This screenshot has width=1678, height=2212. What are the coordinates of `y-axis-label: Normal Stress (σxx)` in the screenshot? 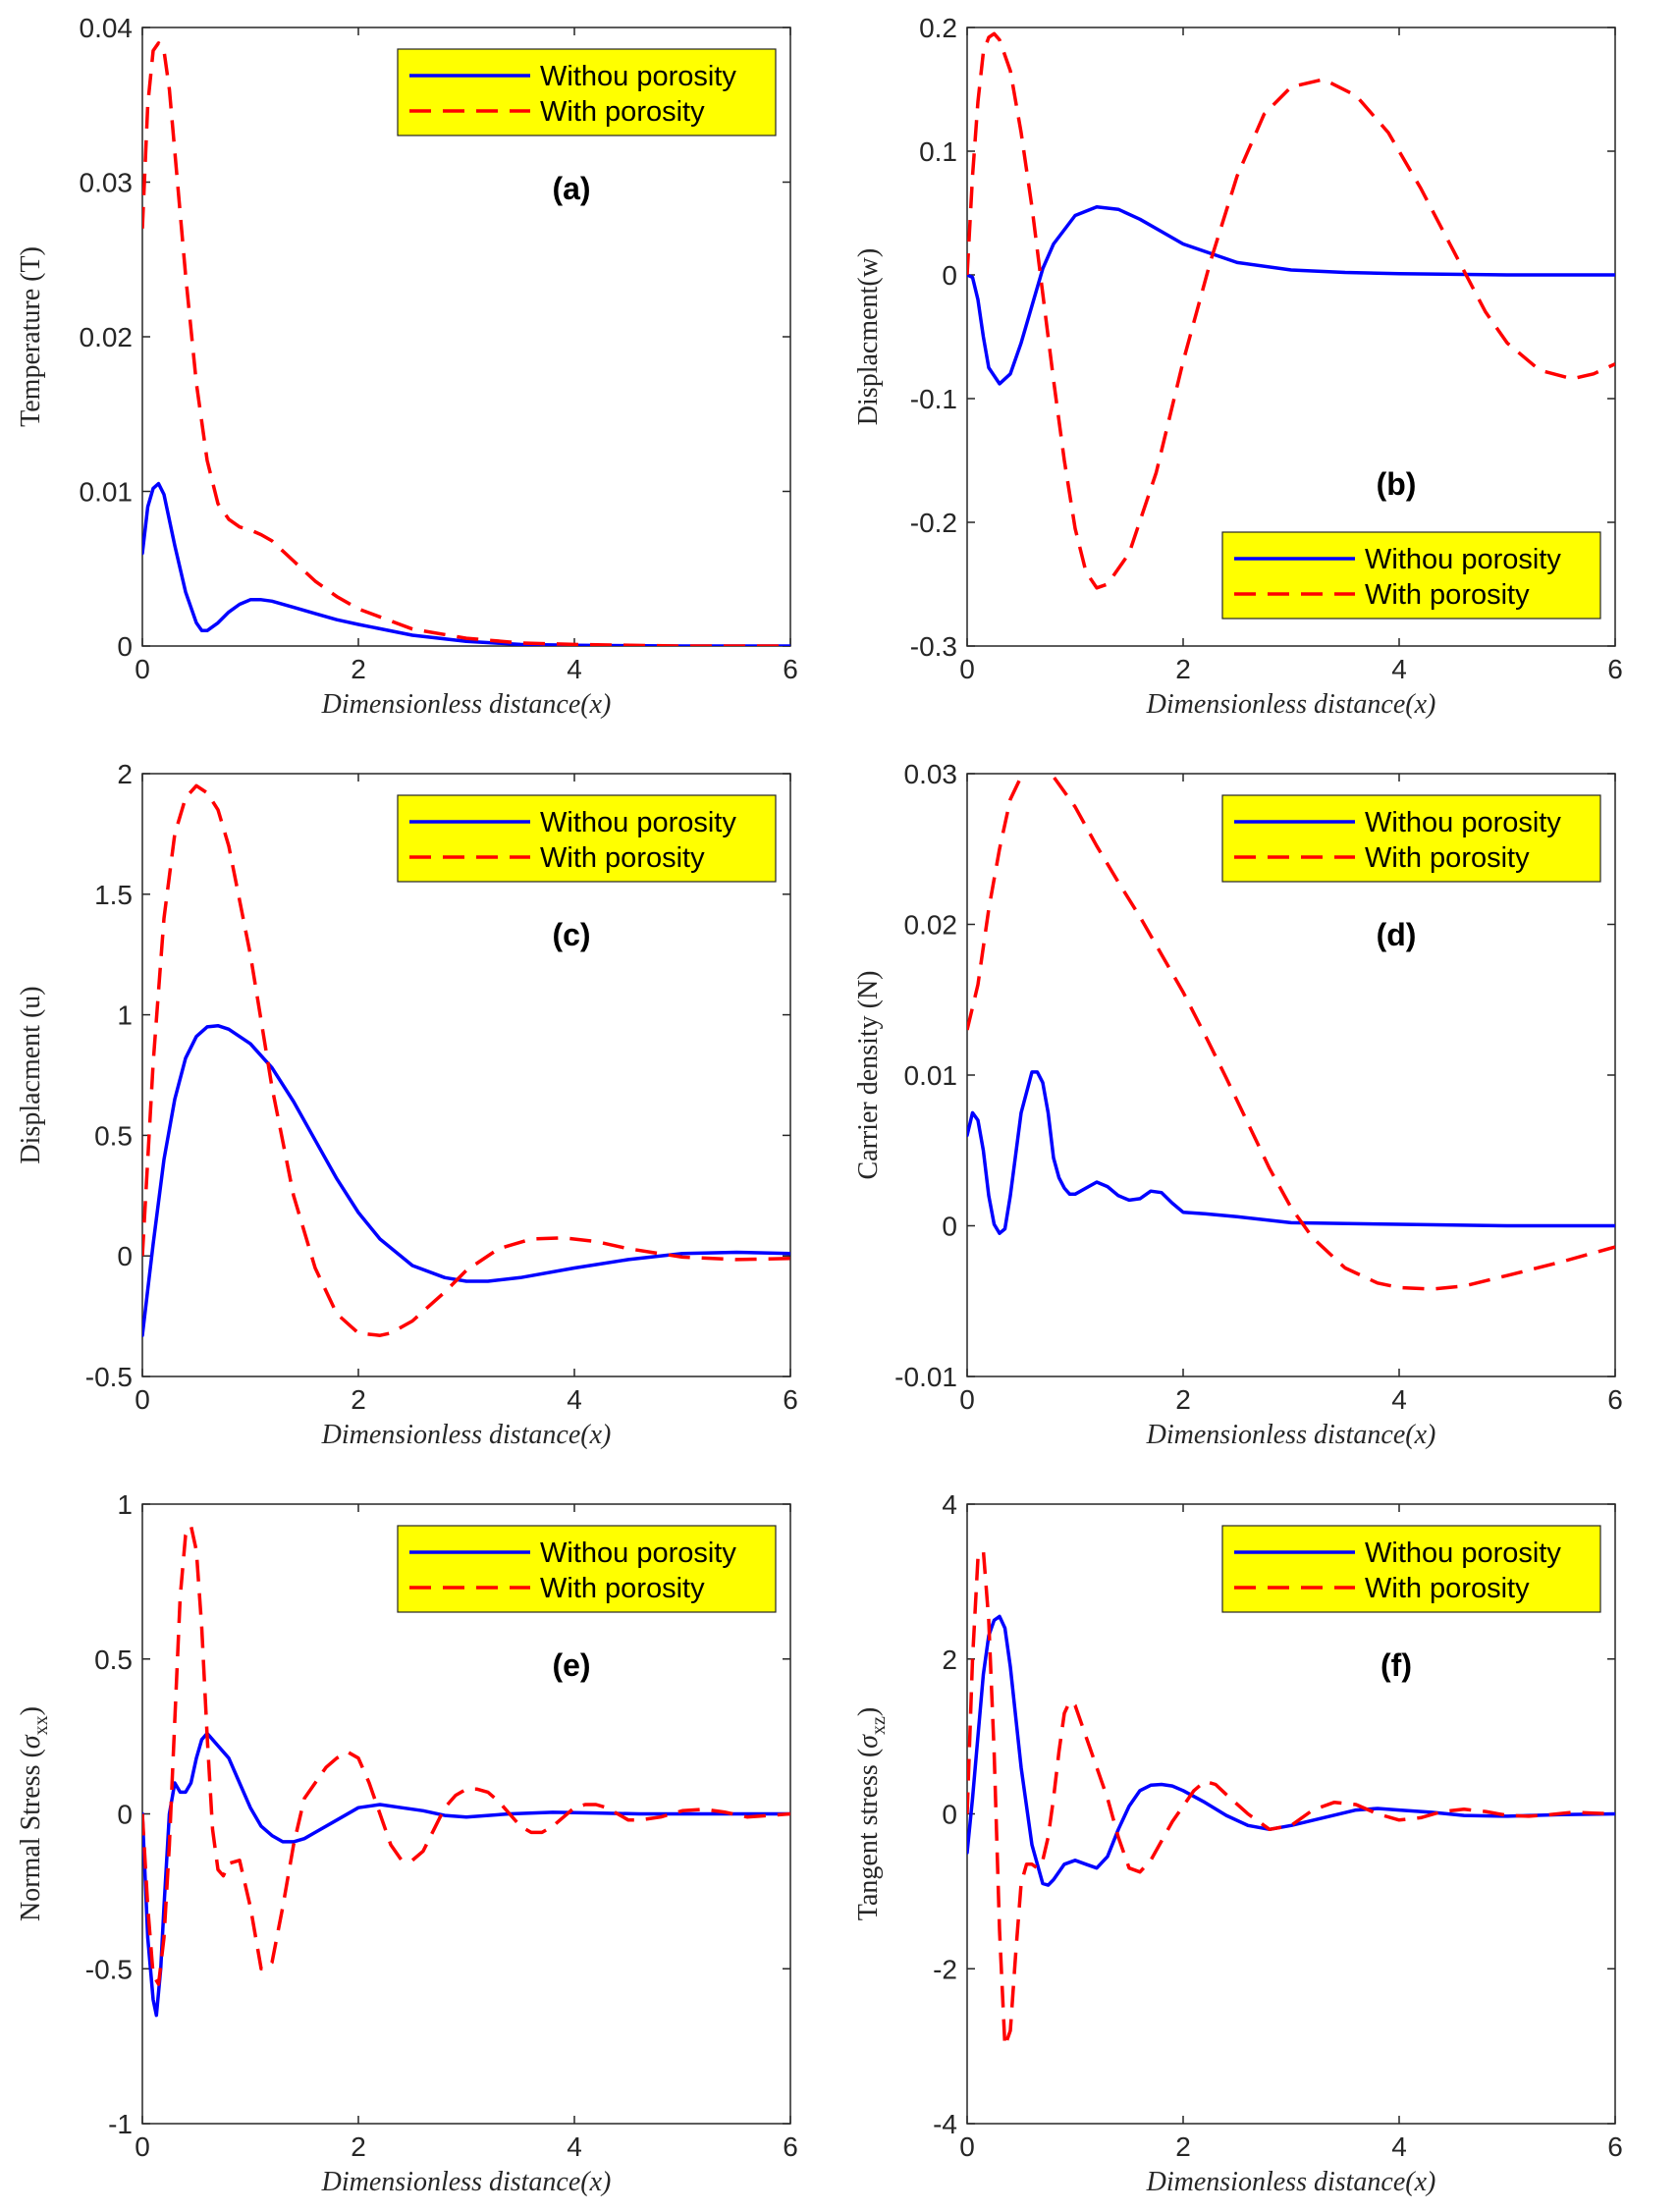 It's located at (34, 1813).